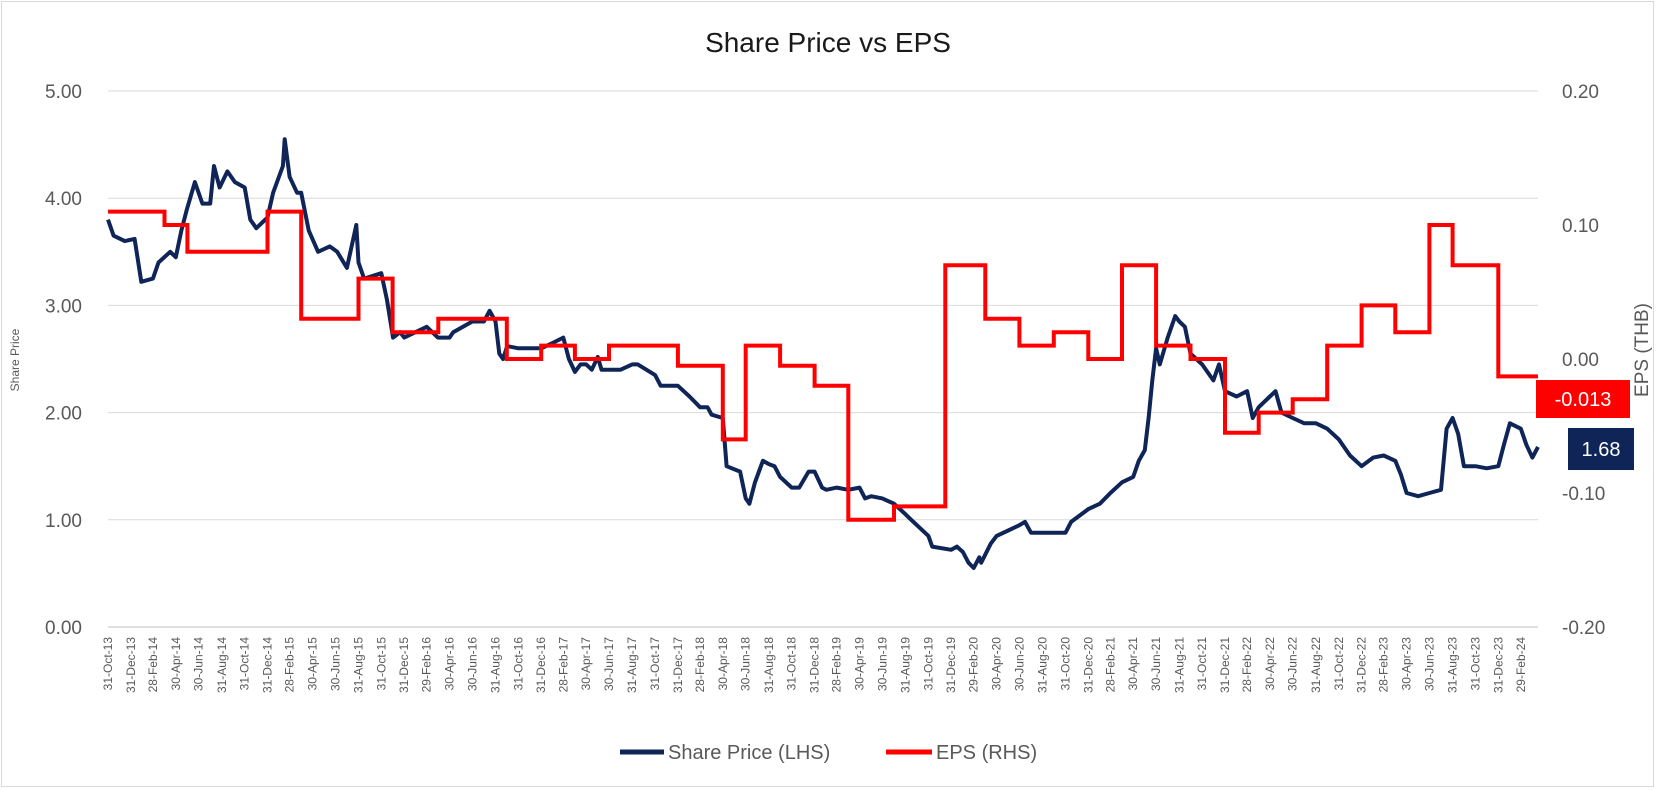  Describe the element at coordinates (586, 664) in the screenshot. I see `x-tick-label: 30-Apr-17` at that location.